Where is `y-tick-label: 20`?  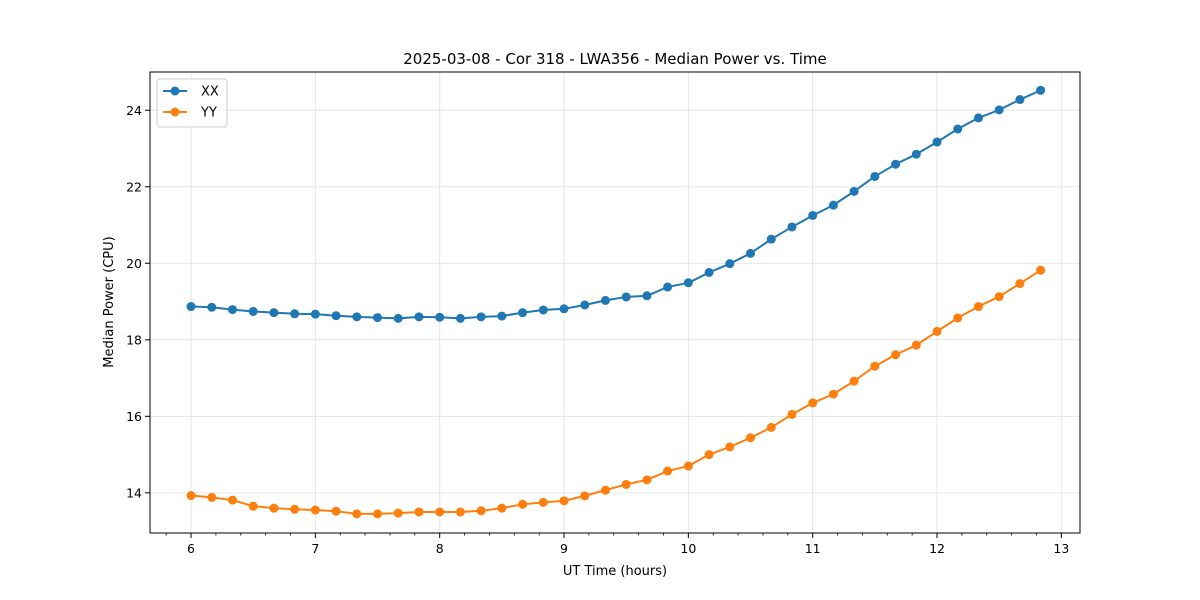 y-tick-label: 20 is located at coordinates (134, 263).